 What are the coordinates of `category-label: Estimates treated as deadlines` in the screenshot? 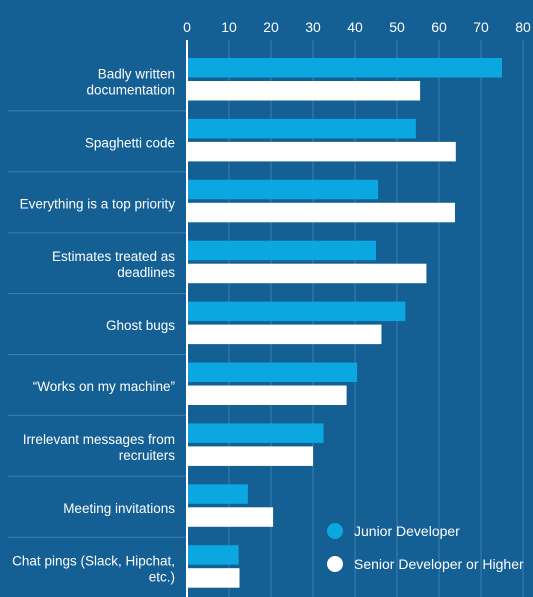 It's located at (113, 264).